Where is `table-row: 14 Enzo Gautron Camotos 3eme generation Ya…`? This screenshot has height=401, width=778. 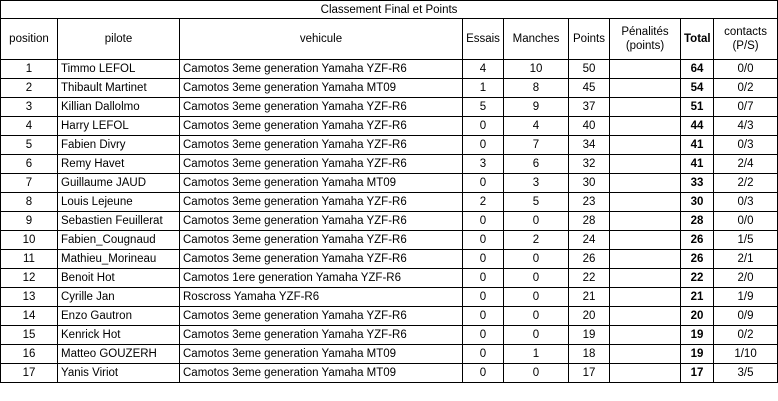 table-row: 14 Enzo Gautron Camotos 3eme generation Ya… is located at coordinates (389, 316).